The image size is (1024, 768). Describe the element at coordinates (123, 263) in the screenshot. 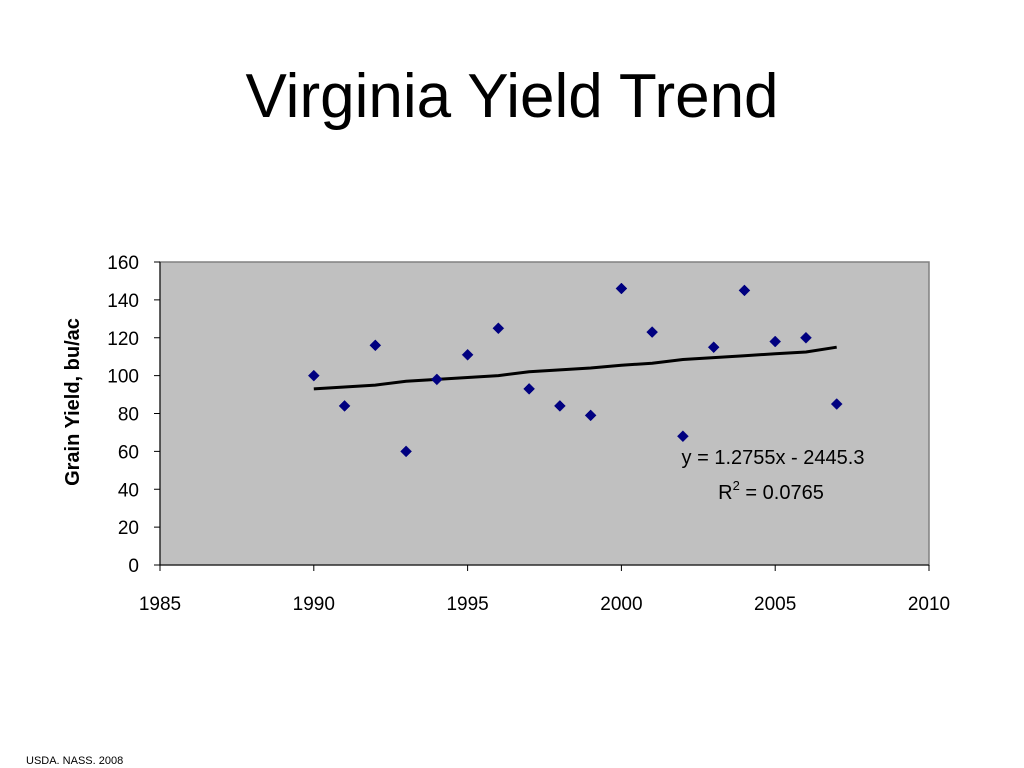

I see `y-tick-label: 160` at that location.